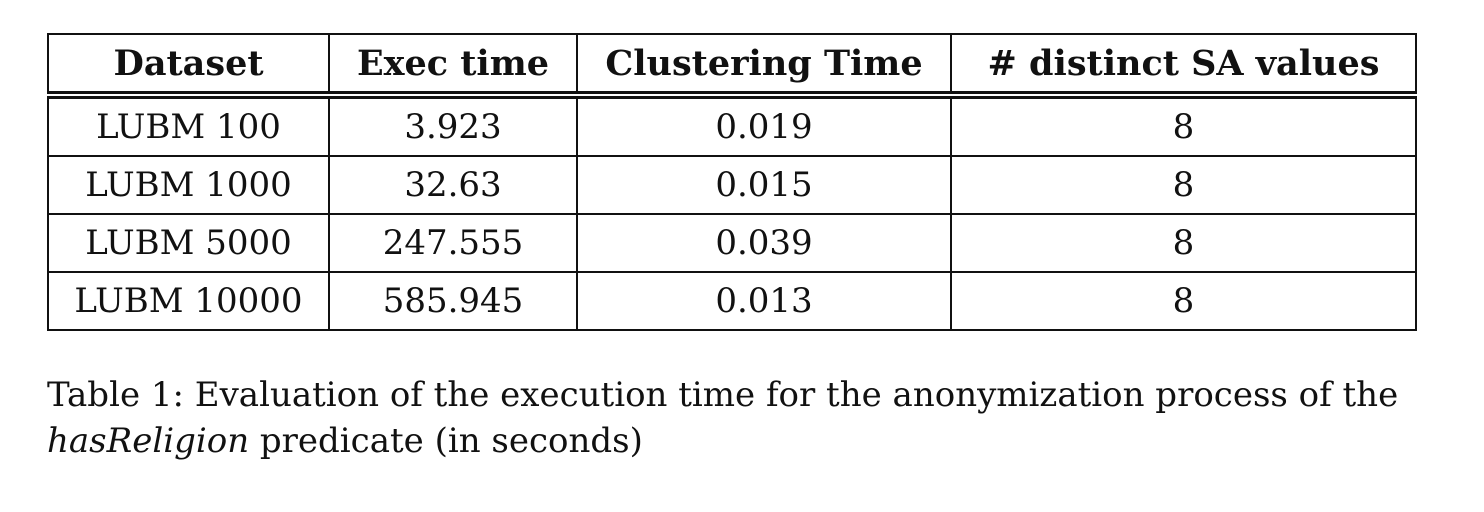  I want to click on header-dataset: Dataset, so click(188, 66).